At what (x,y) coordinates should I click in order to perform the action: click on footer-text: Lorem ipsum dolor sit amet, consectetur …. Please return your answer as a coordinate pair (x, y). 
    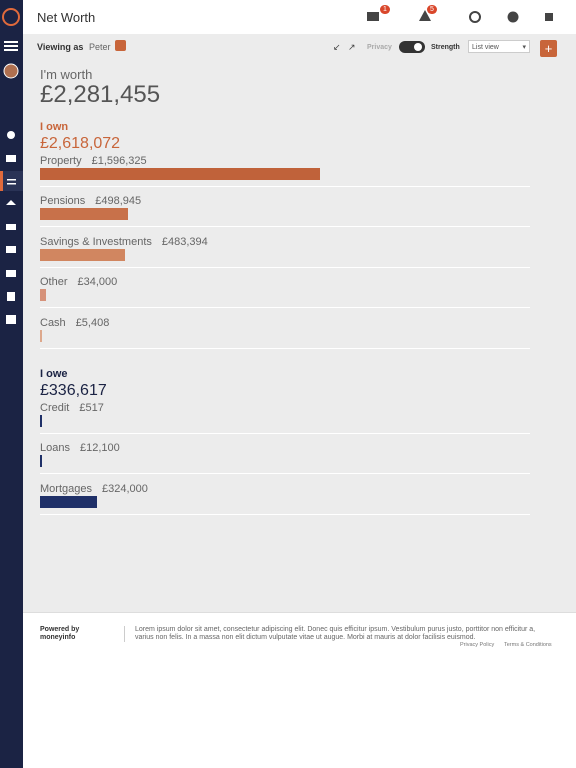
    Looking at the image, I should click on (335, 633).